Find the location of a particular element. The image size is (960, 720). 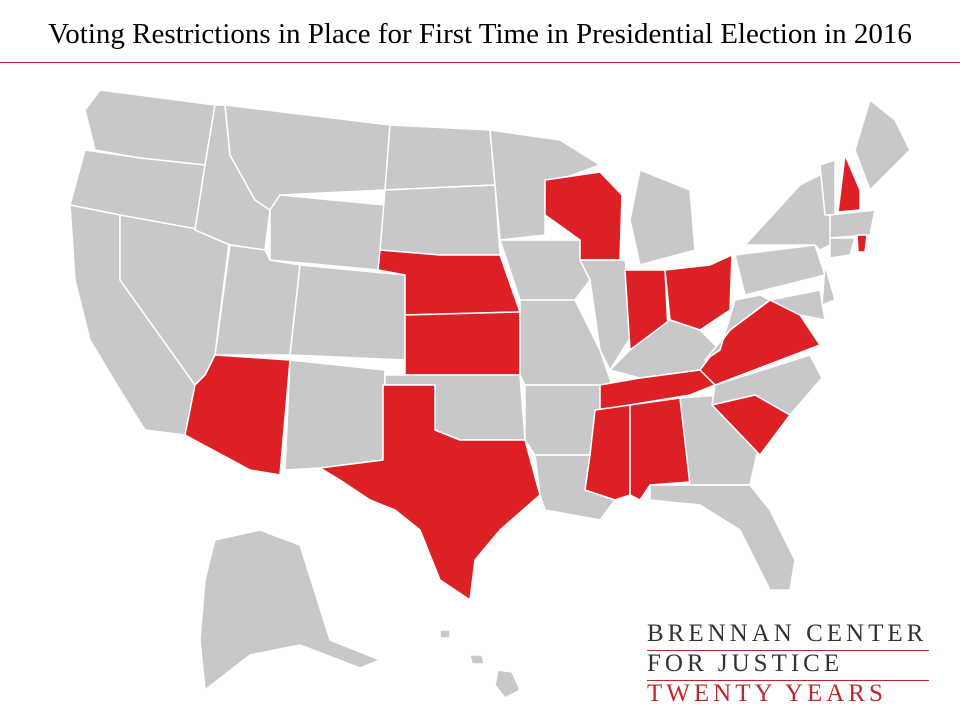

logo-line: BRENNAN CENTER is located at coordinates (787, 633).